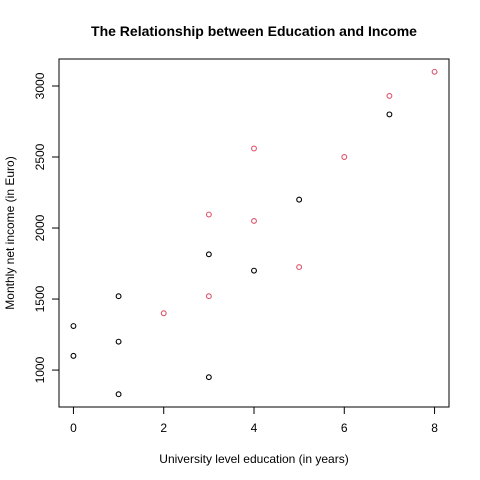 This screenshot has width=480, height=480. Describe the element at coordinates (40, 227) in the screenshot. I see `y-tick-label: 2000` at that location.